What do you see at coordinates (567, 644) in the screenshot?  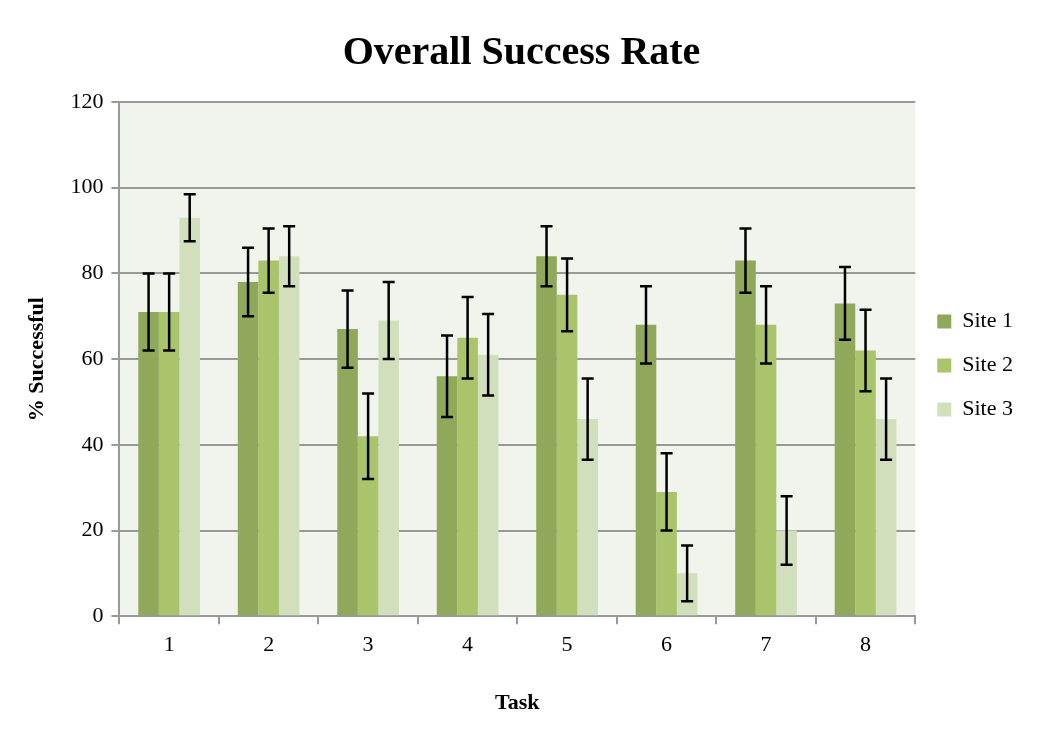 I see `x-tick-label: 5` at bounding box center [567, 644].